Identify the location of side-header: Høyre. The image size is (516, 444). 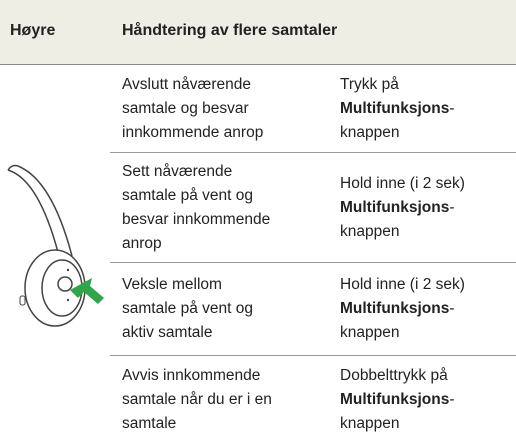
(33, 30).